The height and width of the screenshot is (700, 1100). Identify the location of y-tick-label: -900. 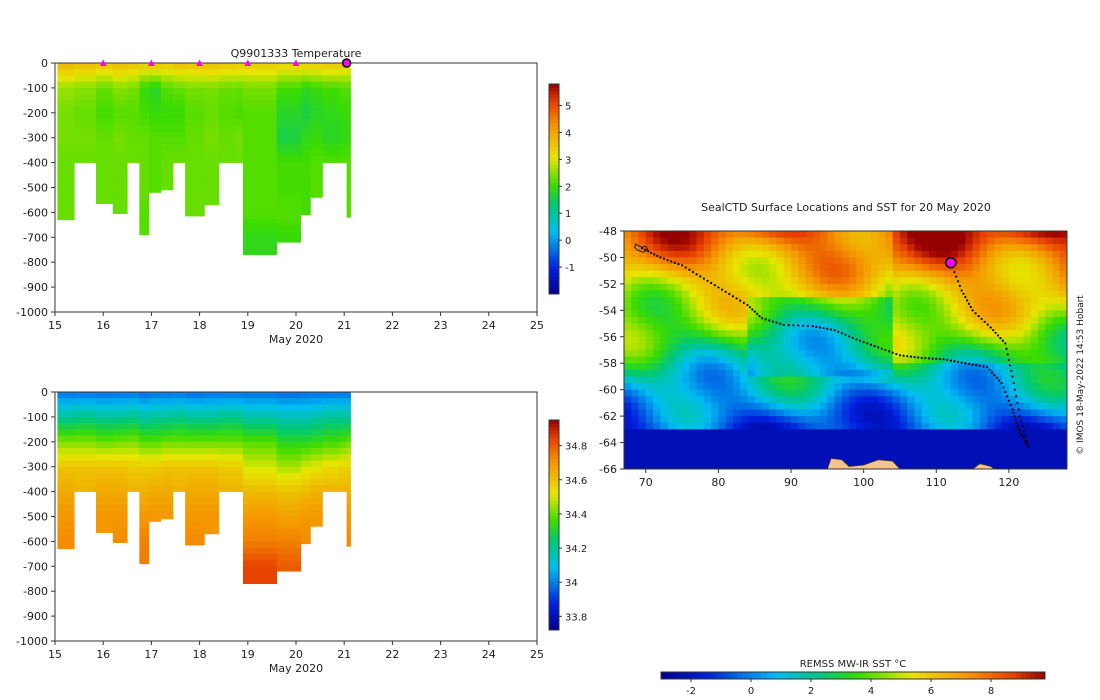
(35, 616).